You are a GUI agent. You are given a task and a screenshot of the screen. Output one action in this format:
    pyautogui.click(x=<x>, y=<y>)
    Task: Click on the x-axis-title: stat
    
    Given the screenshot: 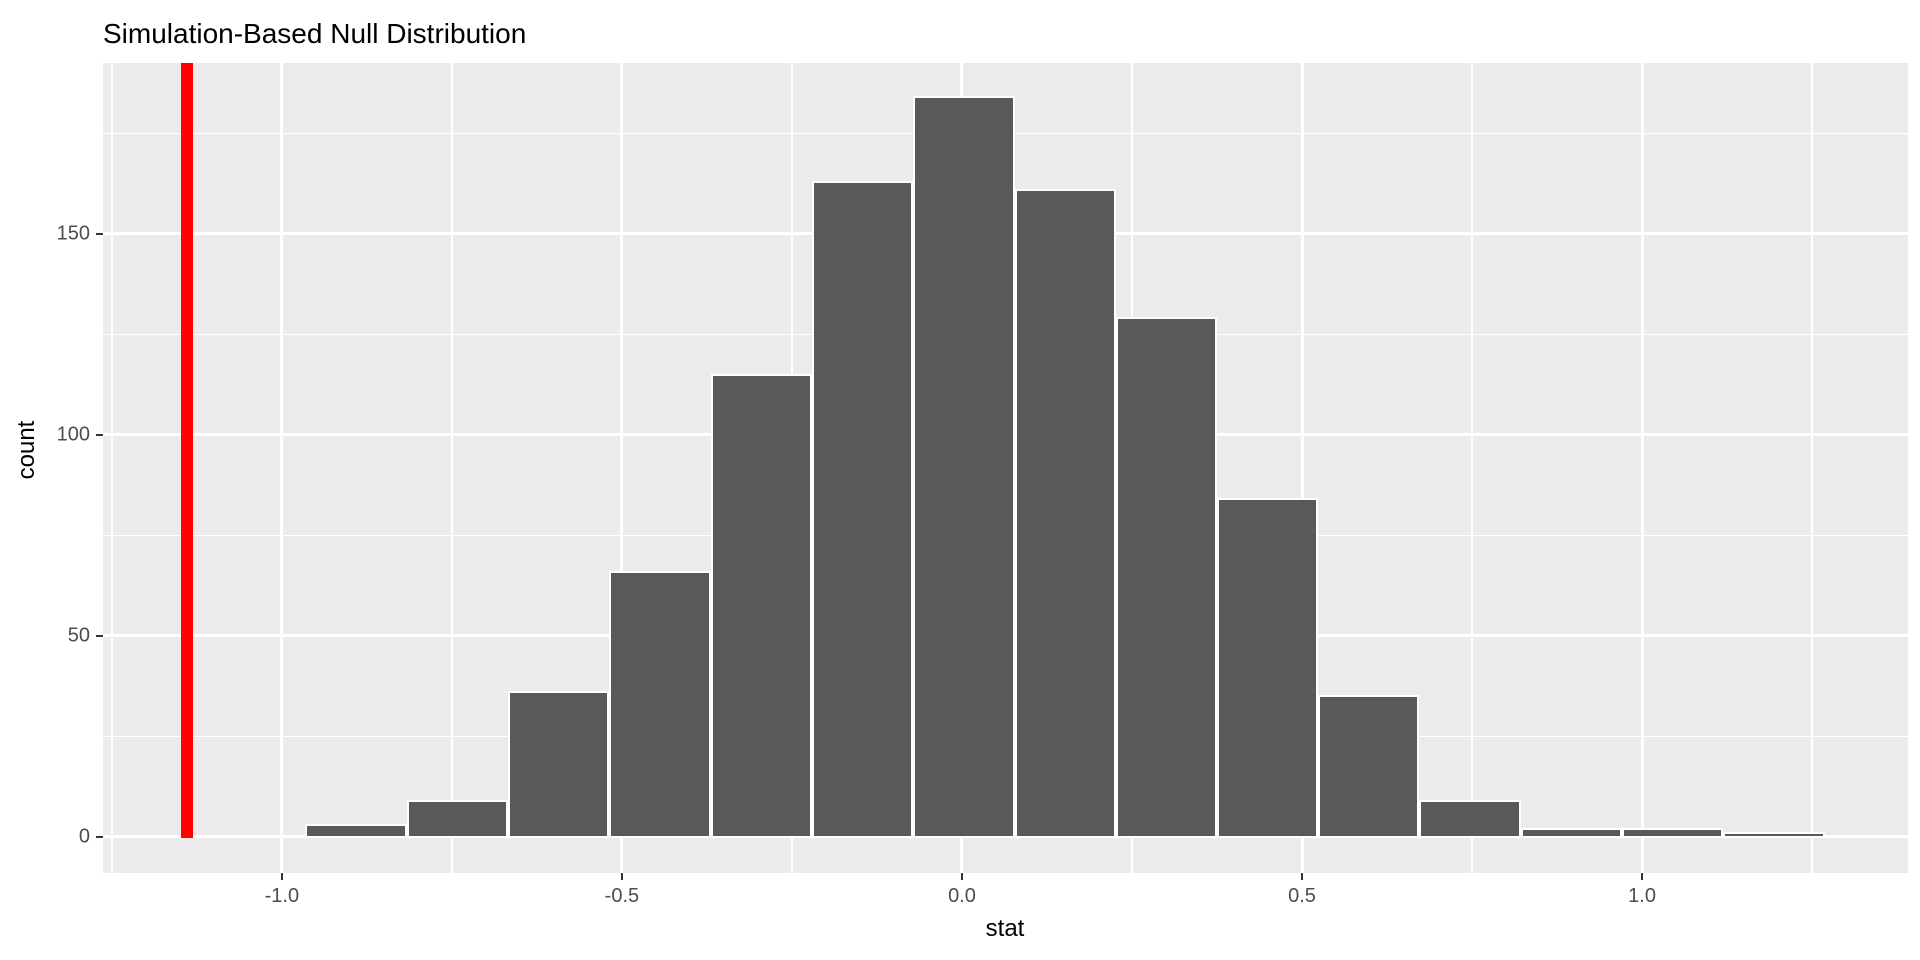 What is the action you would take?
    pyautogui.click(x=1005, y=928)
    